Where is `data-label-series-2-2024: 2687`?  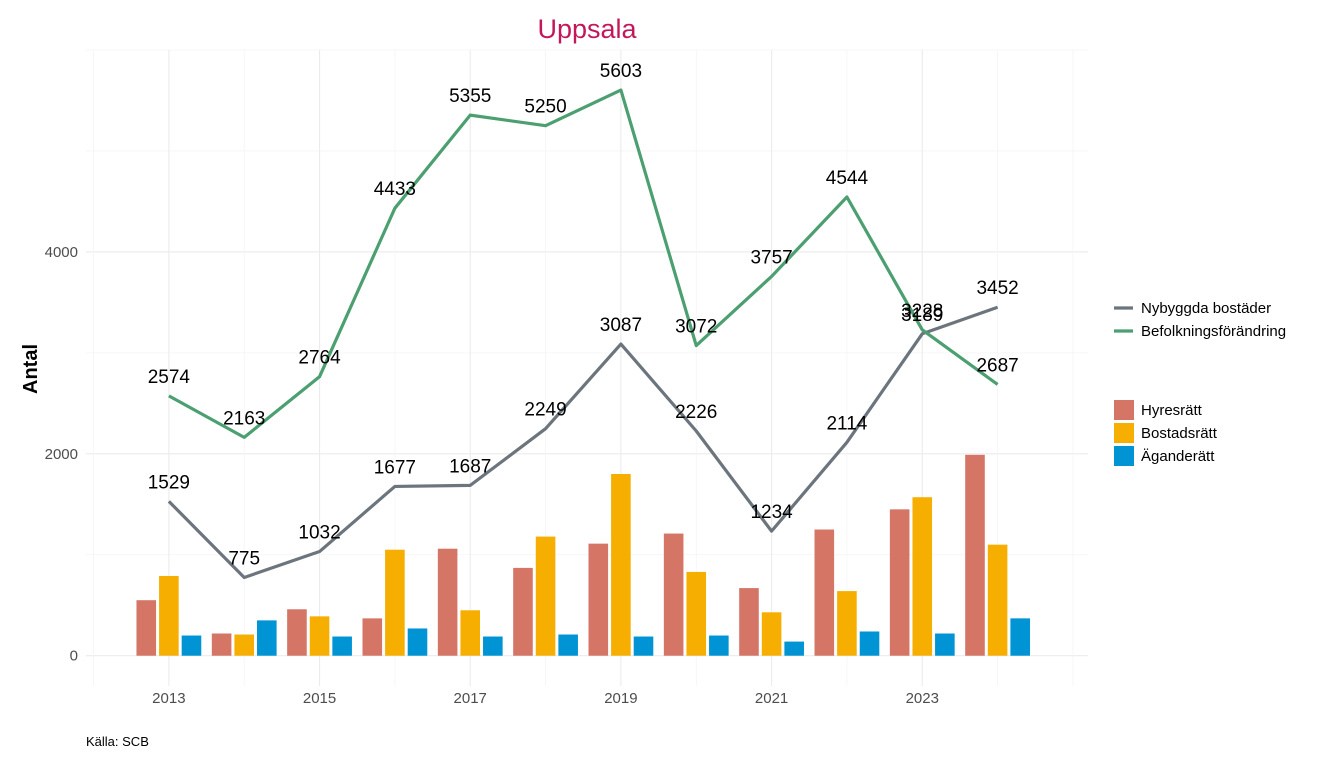 data-label-series-2-2024: 2687 is located at coordinates (997, 365).